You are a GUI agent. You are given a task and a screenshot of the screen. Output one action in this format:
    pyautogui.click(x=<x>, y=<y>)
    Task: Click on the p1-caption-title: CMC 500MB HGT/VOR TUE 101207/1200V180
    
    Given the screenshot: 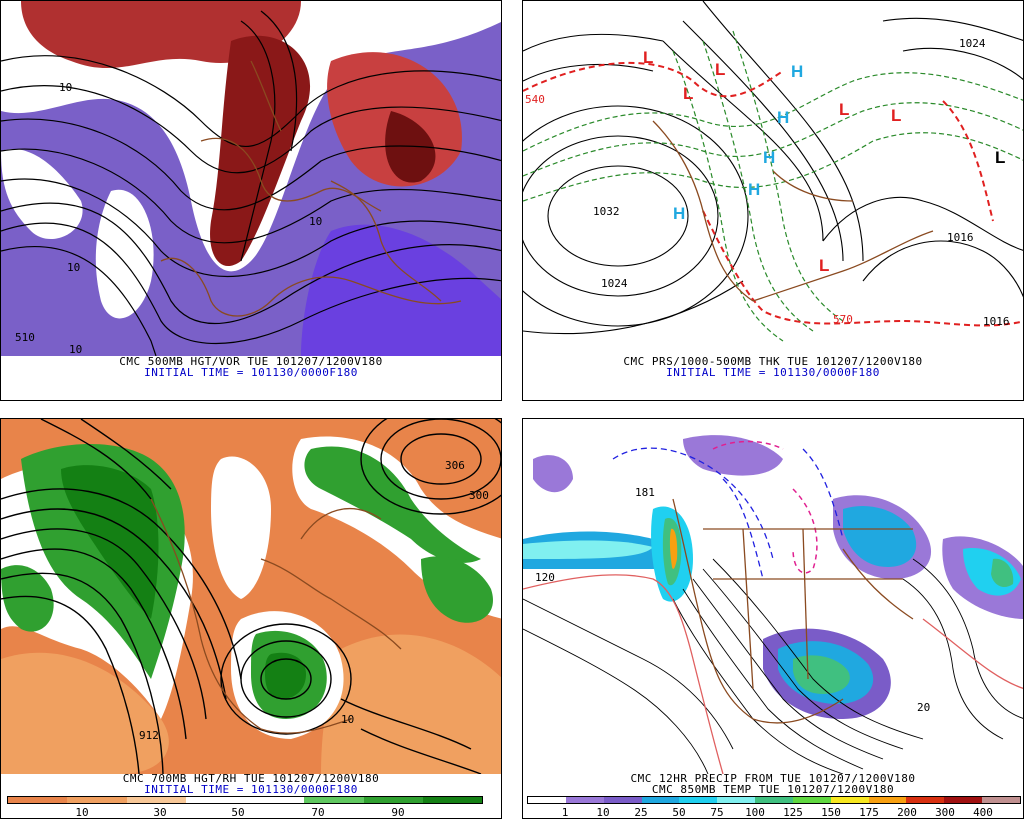 What is the action you would take?
    pyautogui.click(x=251, y=361)
    